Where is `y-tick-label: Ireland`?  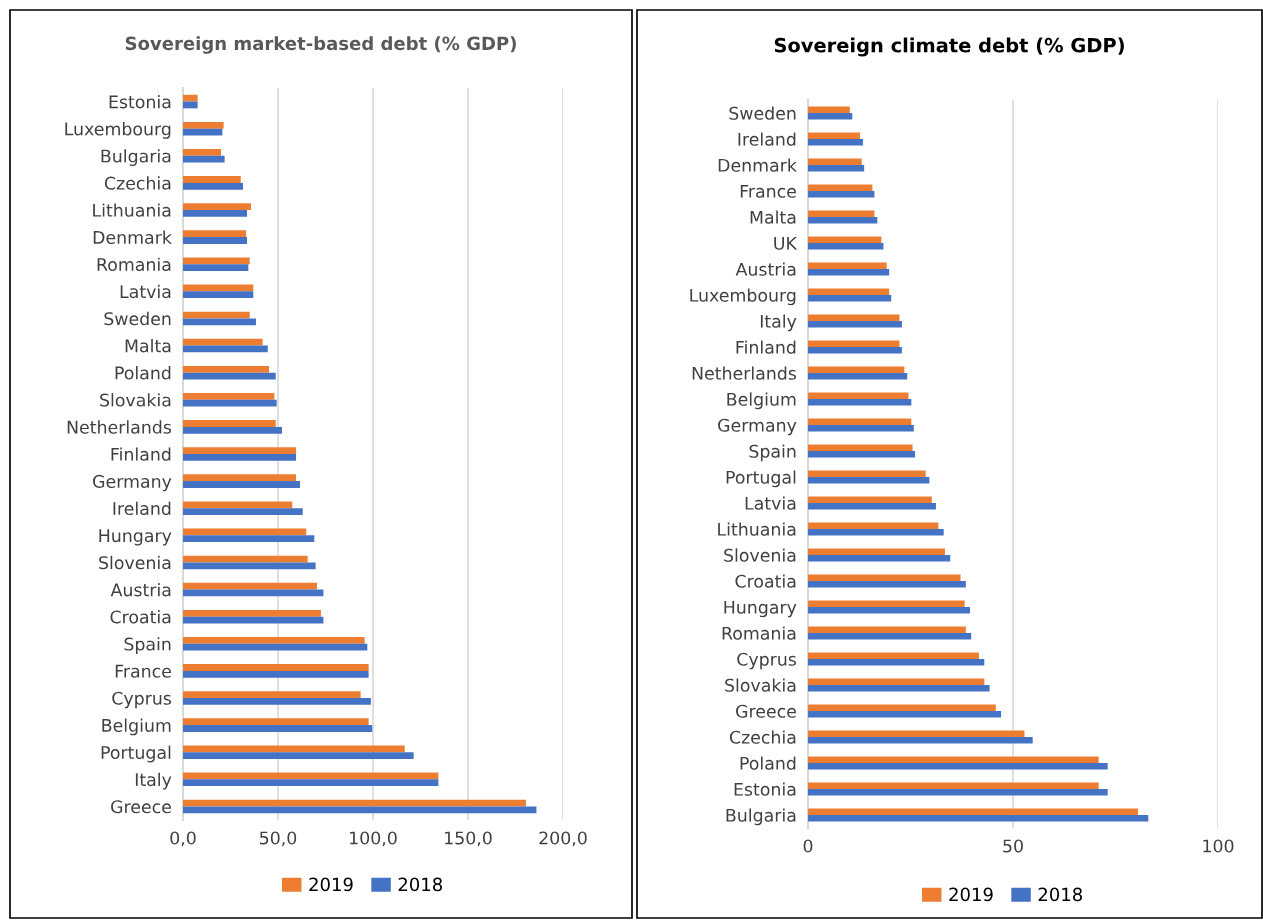 y-tick-label: Ireland is located at coordinates (767, 139).